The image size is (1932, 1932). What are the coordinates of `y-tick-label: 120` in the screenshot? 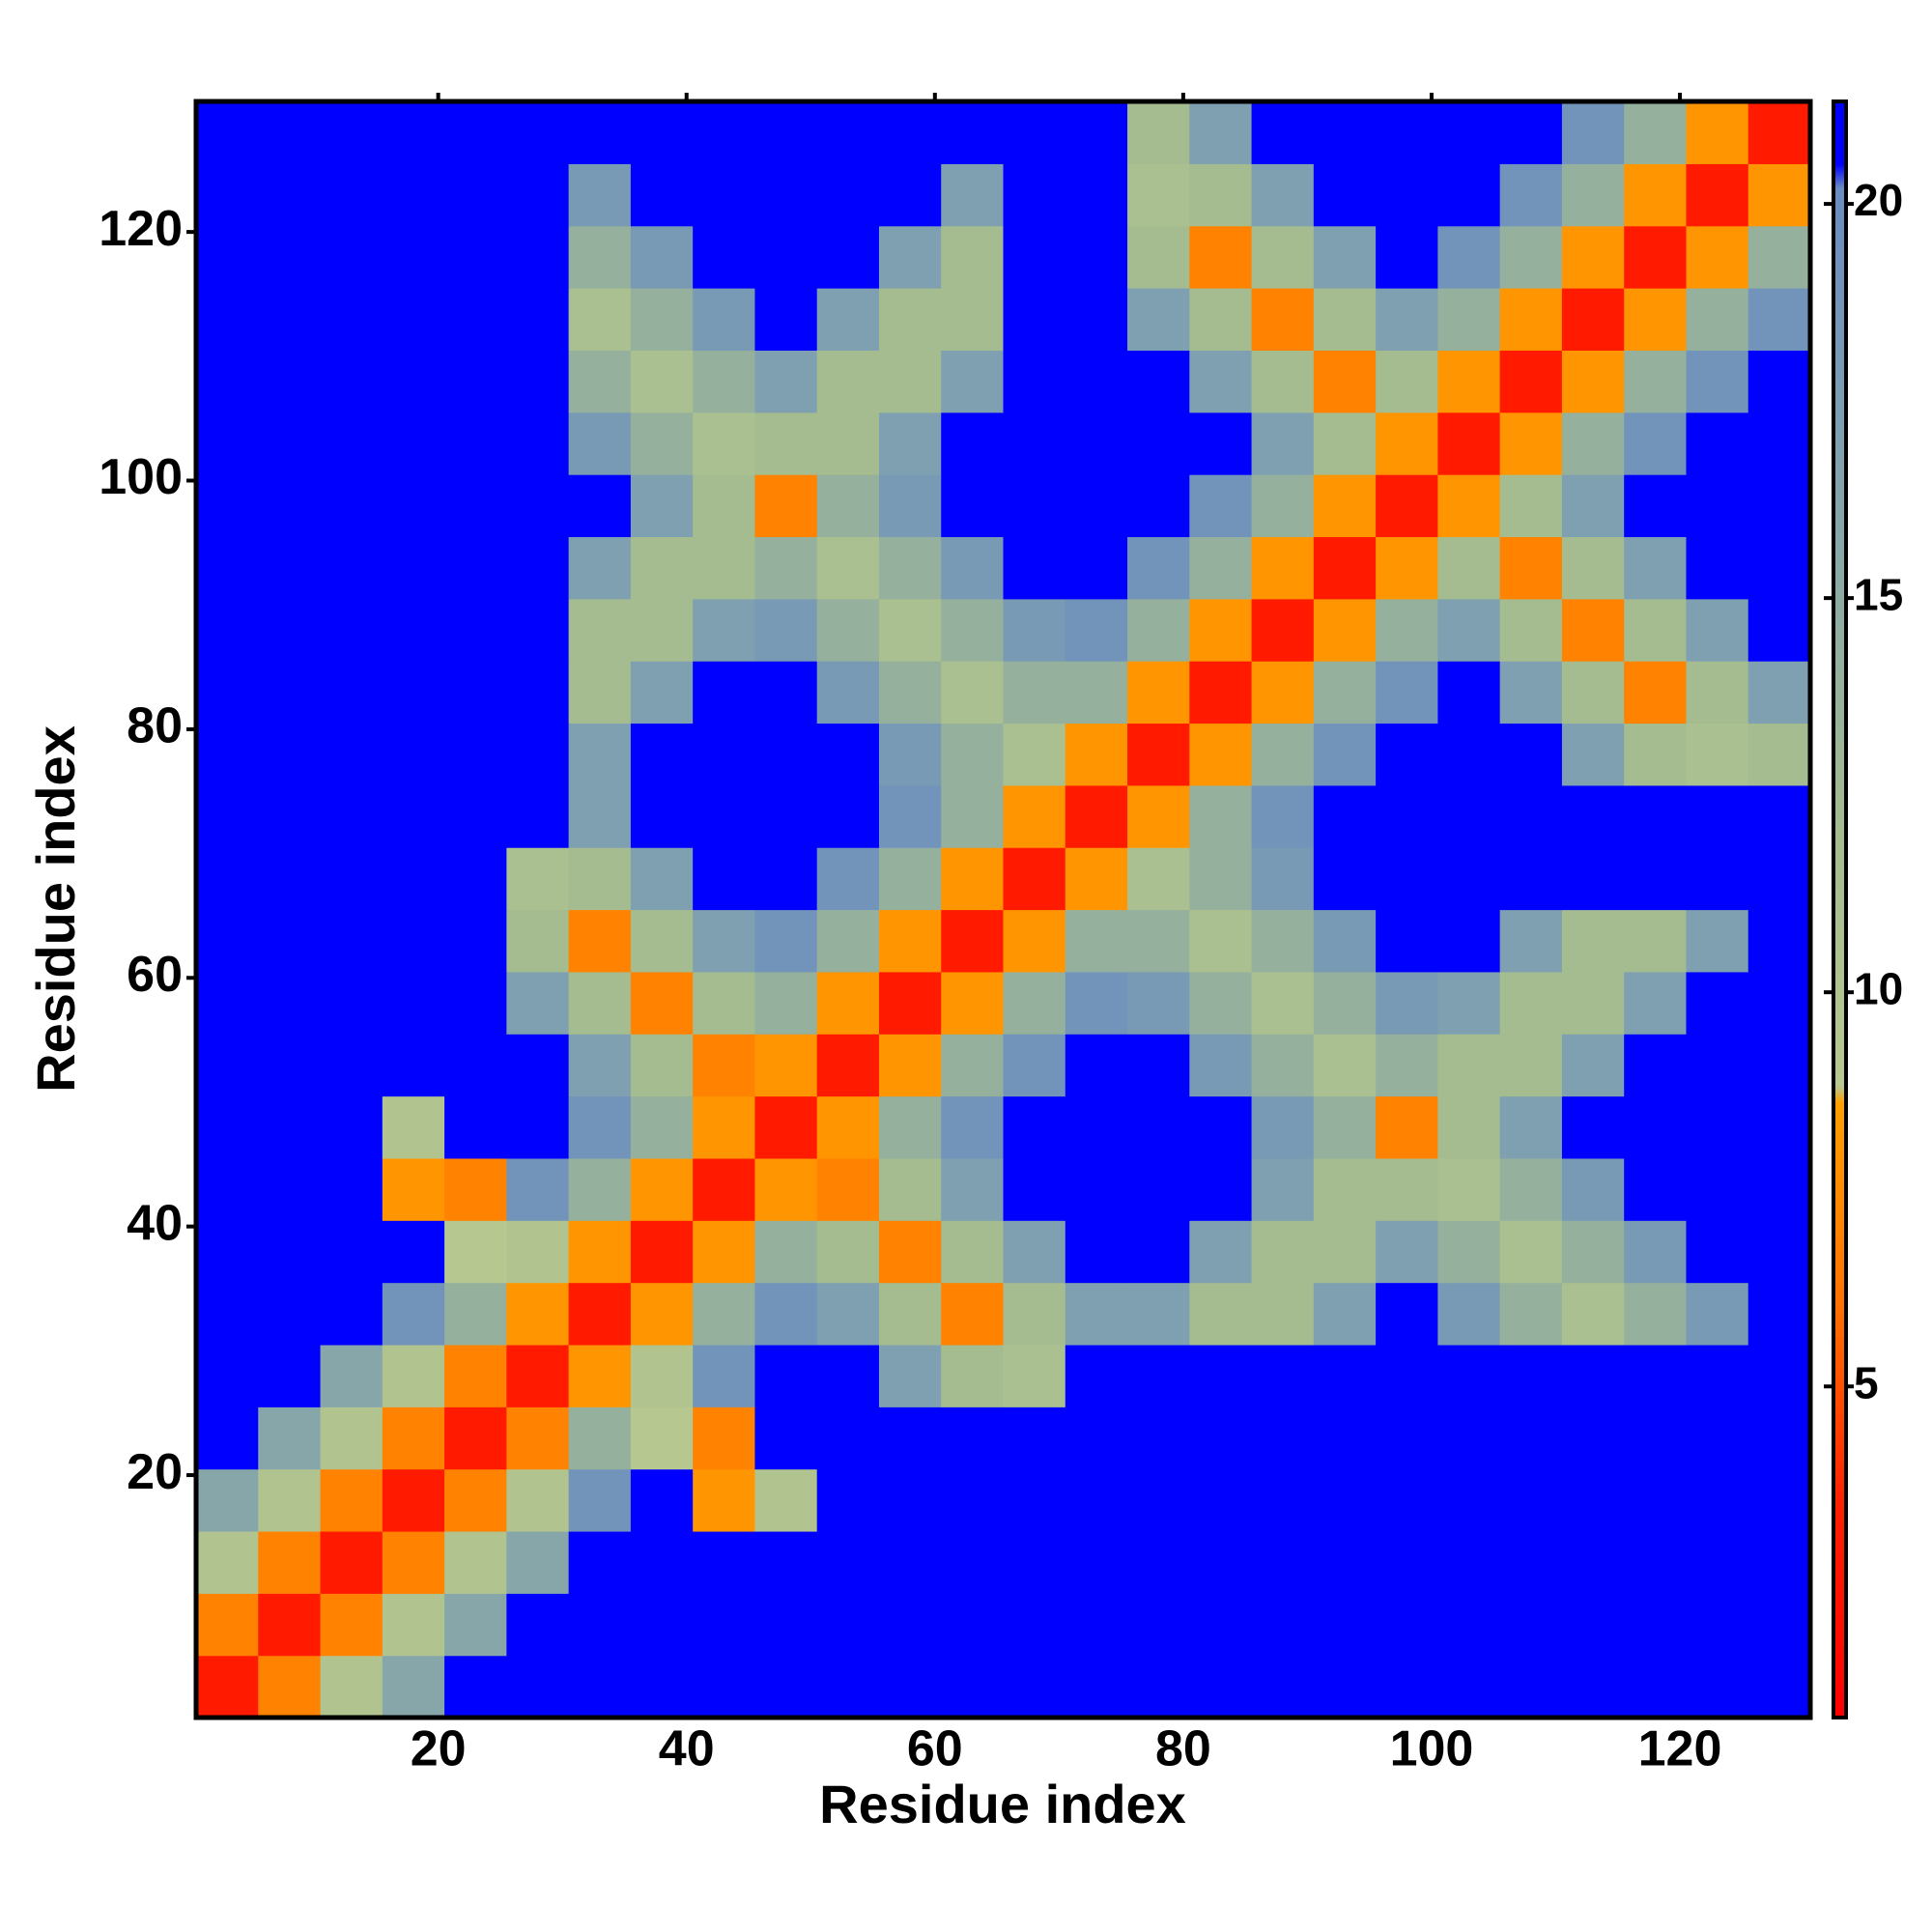 It's located at (141, 229).